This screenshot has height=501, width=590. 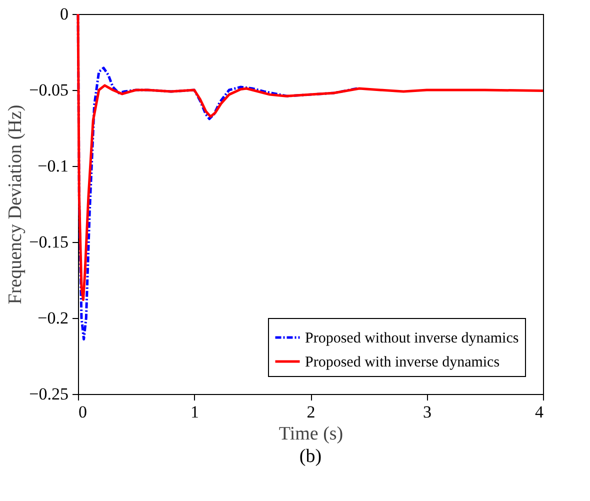 What do you see at coordinates (412, 338) in the screenshot?
I see `legend-label: Proposed without inverse dynamics` at bounding box center [412, 338].